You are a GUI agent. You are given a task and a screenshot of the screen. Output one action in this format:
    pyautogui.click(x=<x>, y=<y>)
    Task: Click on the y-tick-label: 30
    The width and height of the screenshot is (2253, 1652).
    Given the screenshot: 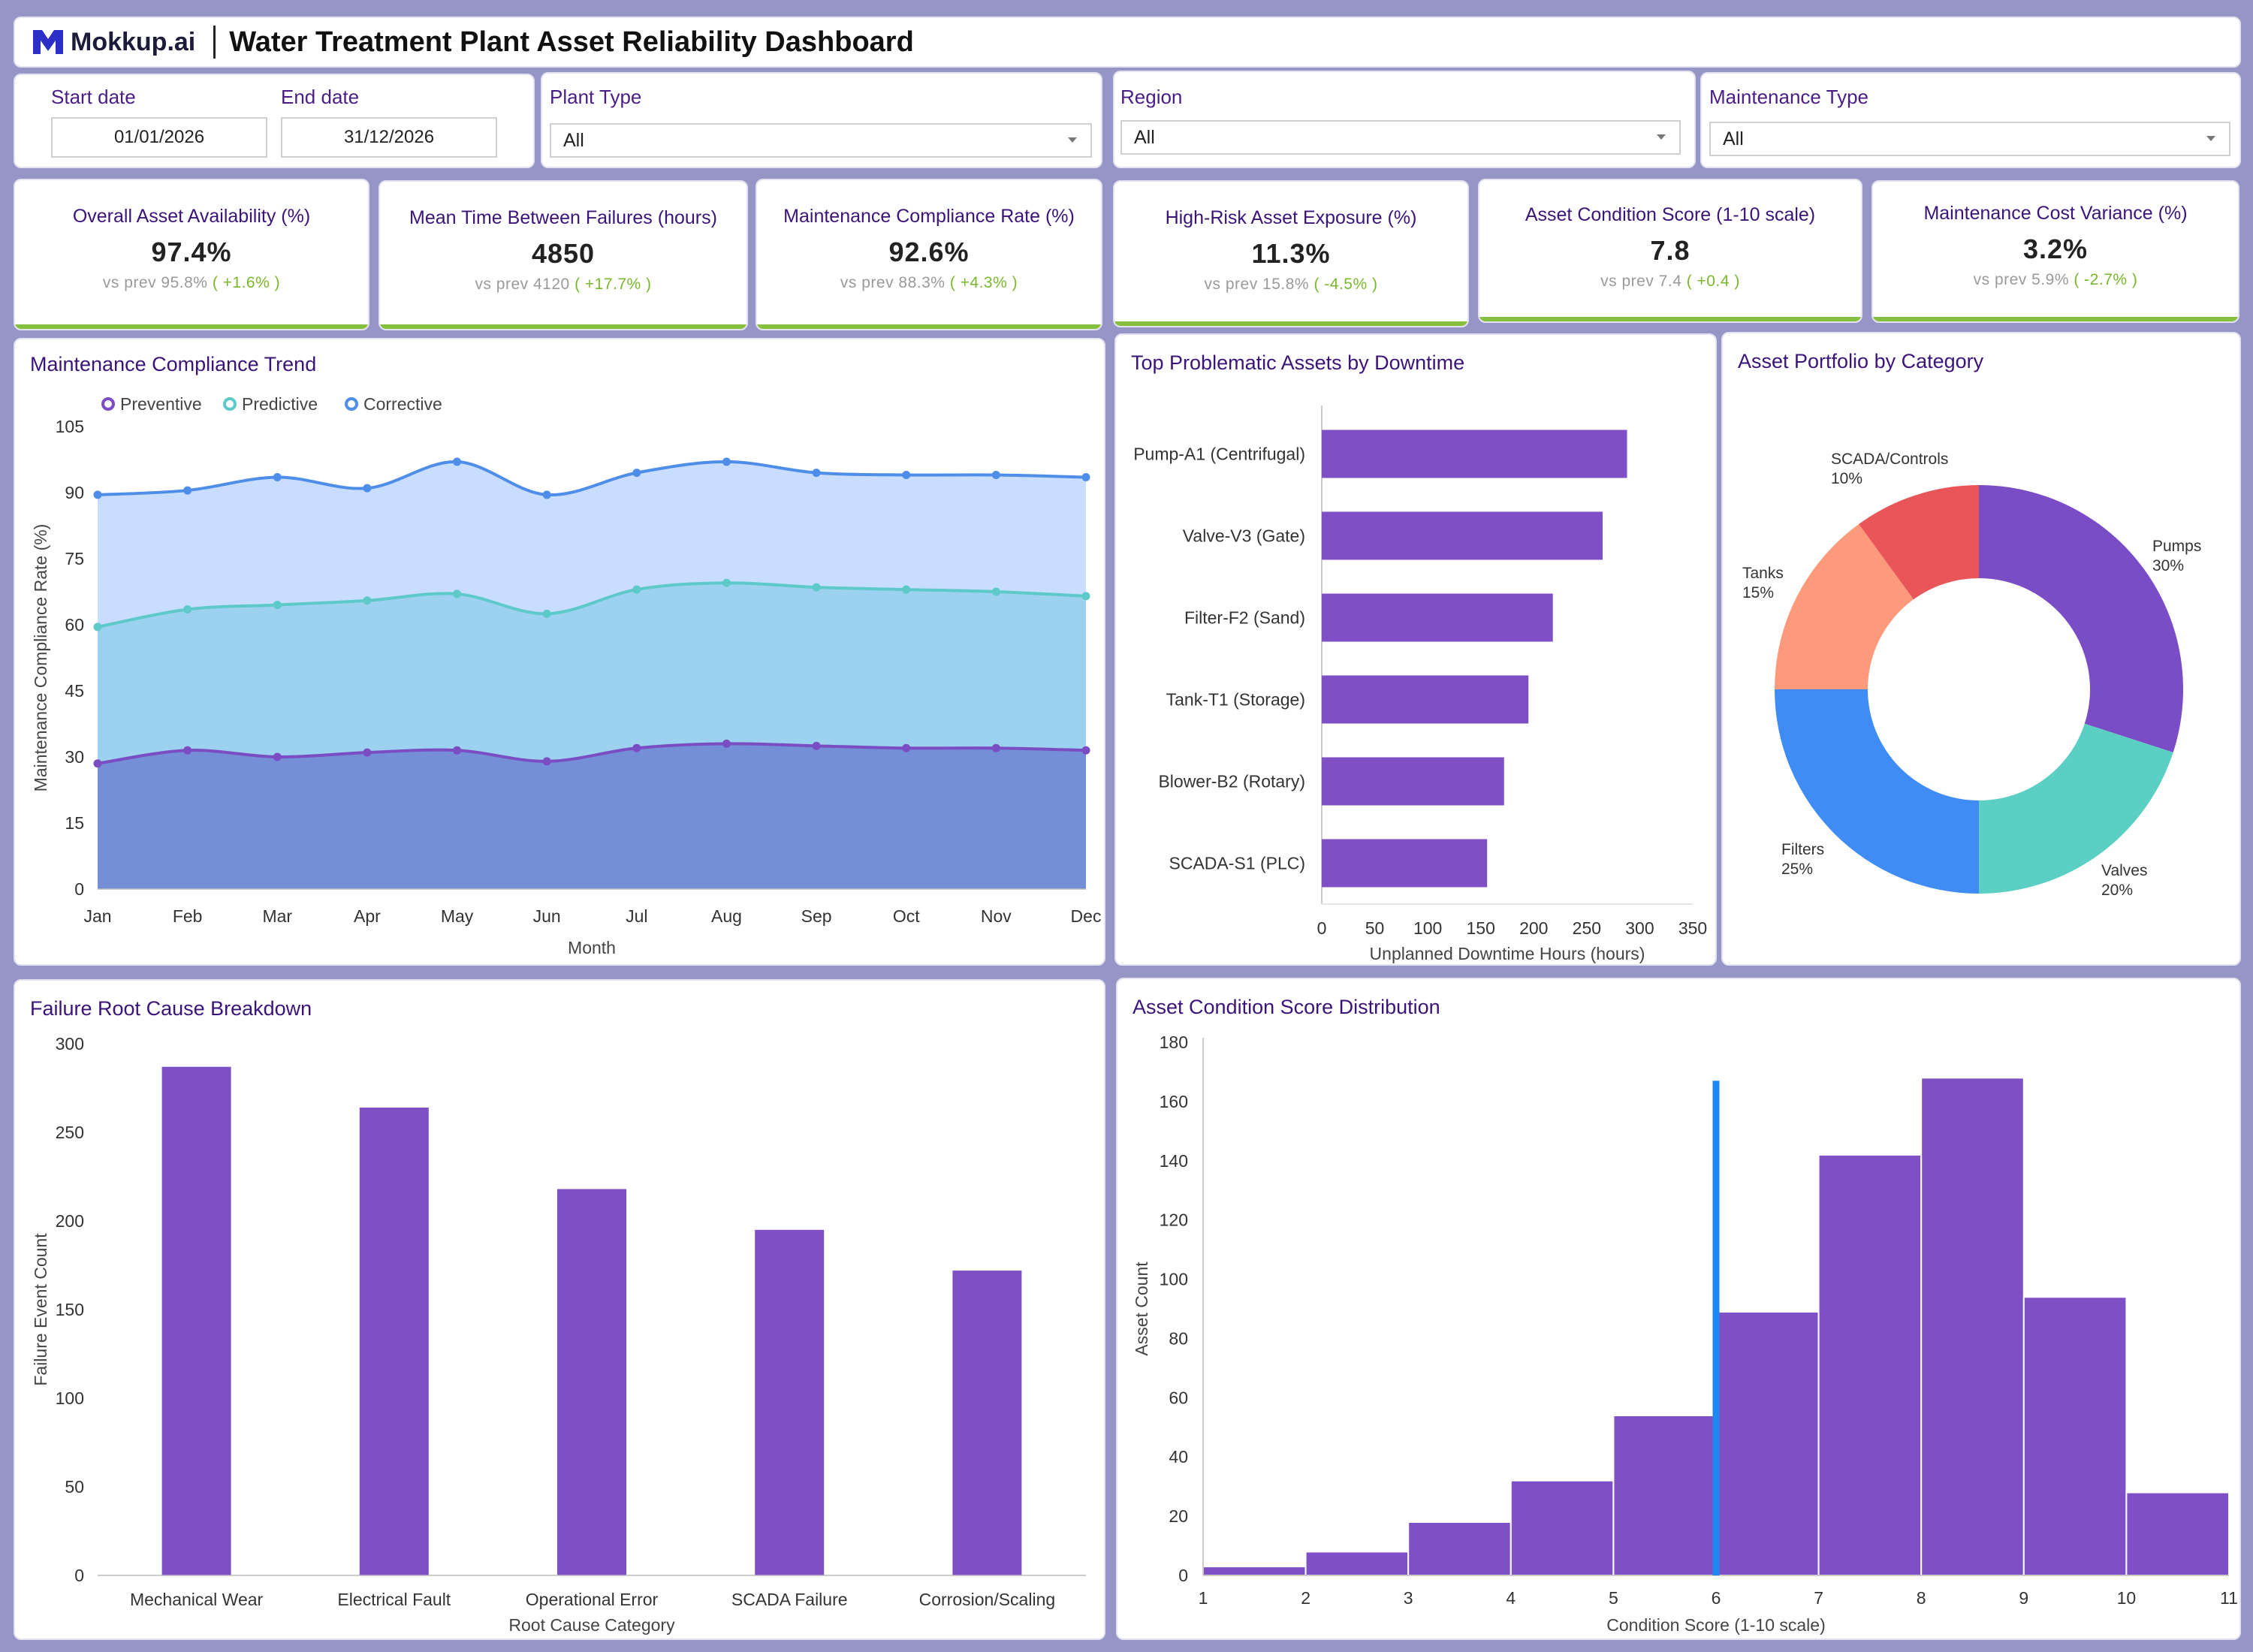 What is the action you would take?
    pyautogui.click(x=74, y=757)
    